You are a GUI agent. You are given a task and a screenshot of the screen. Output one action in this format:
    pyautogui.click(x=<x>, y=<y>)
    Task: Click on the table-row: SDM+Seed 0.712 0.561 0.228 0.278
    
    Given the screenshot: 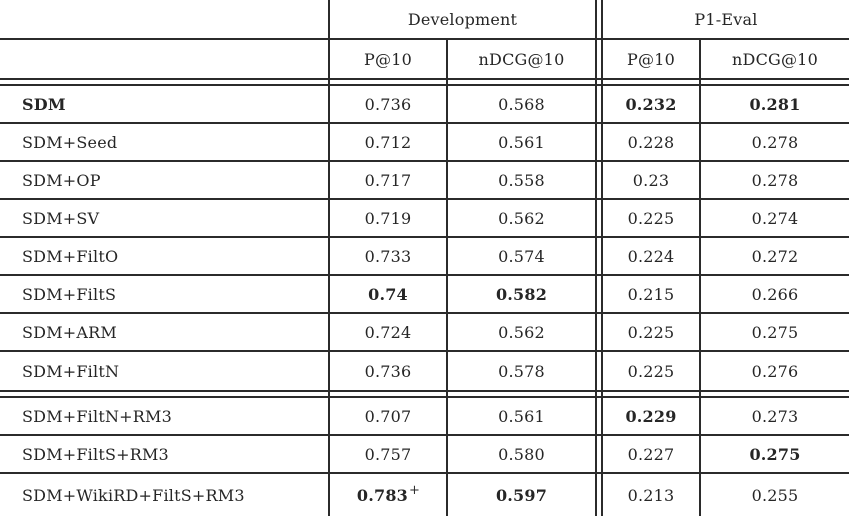 What is the action you would take?
    pyautogui.click(x=424, y=143)
    